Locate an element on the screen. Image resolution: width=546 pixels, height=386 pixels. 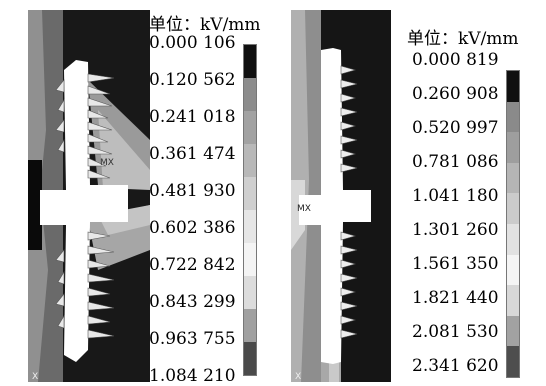
left-legend-value: 0.120 562 is located at coordinates (192, 80).